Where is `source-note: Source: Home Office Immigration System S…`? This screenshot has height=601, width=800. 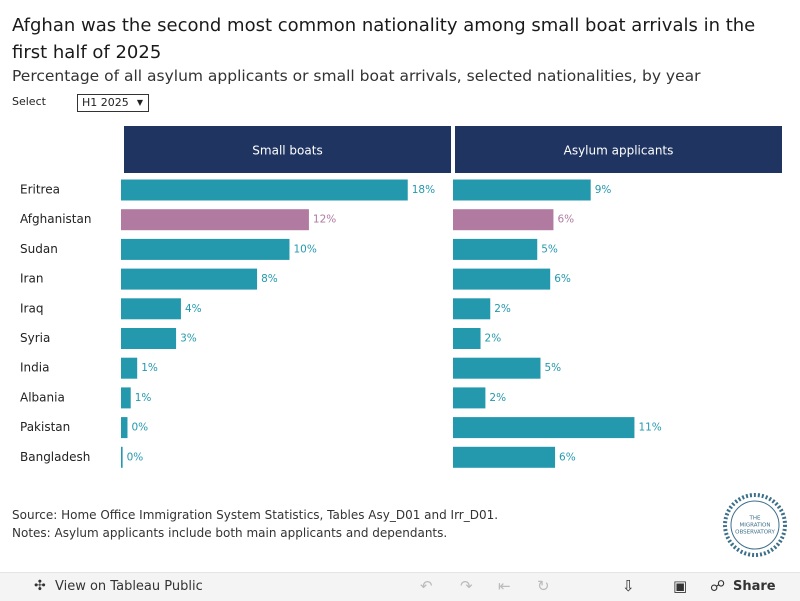
source-note: Source: Home Office Immigration System S… is located at coordinates (255, 515).